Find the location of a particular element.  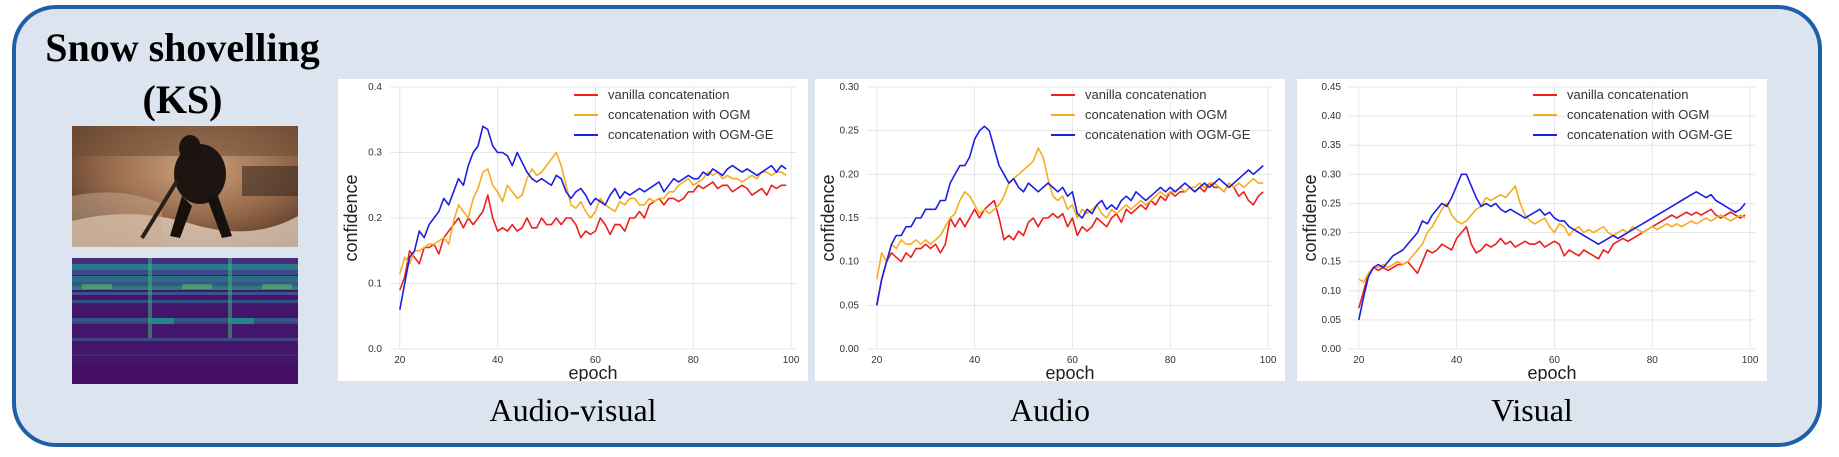

caption-visual: Visual is located at coordinates (1532, 410).